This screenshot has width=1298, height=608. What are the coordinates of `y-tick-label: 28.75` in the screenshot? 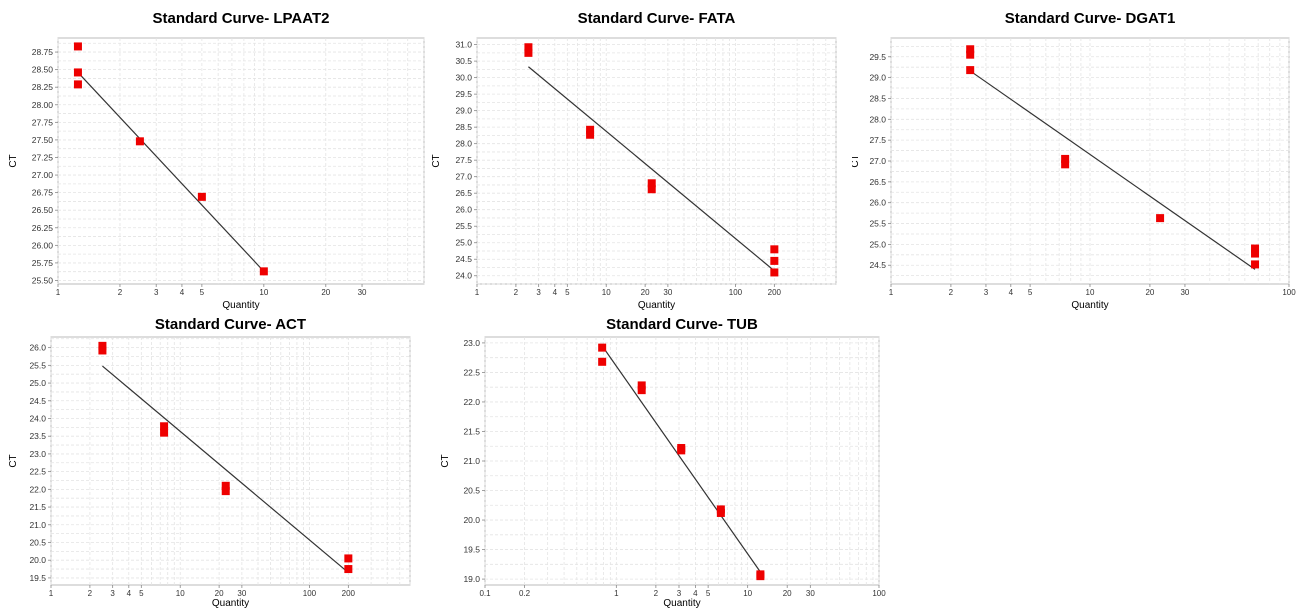 It's located at (43, 52).